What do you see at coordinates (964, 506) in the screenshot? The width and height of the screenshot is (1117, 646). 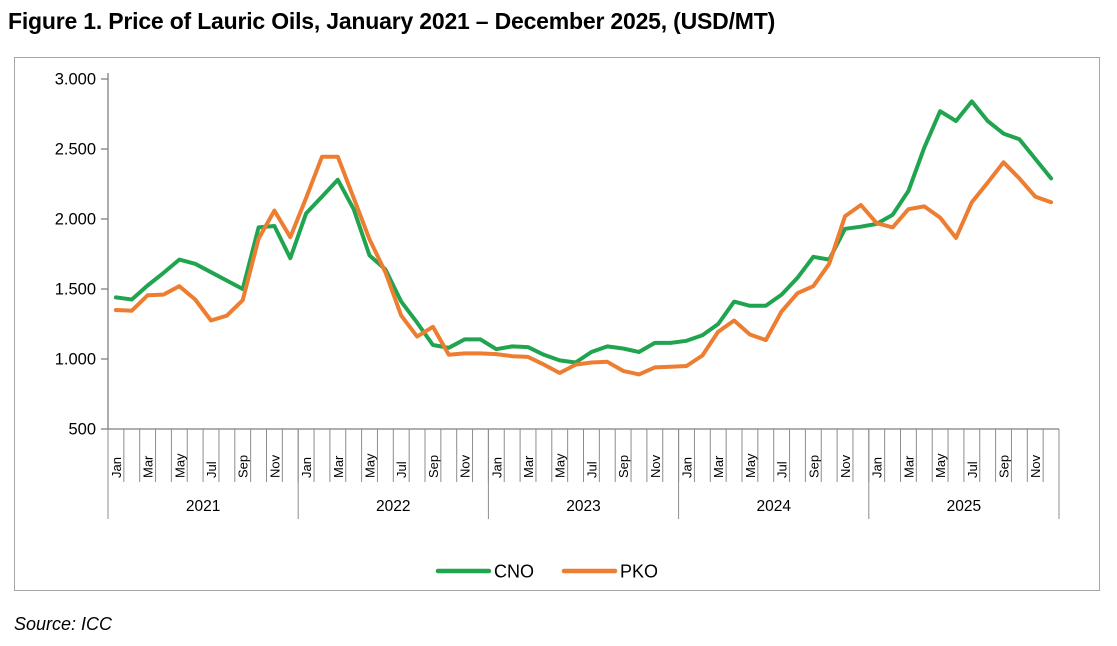 I see `year-label: 2025` at bounding box center [964, 506].